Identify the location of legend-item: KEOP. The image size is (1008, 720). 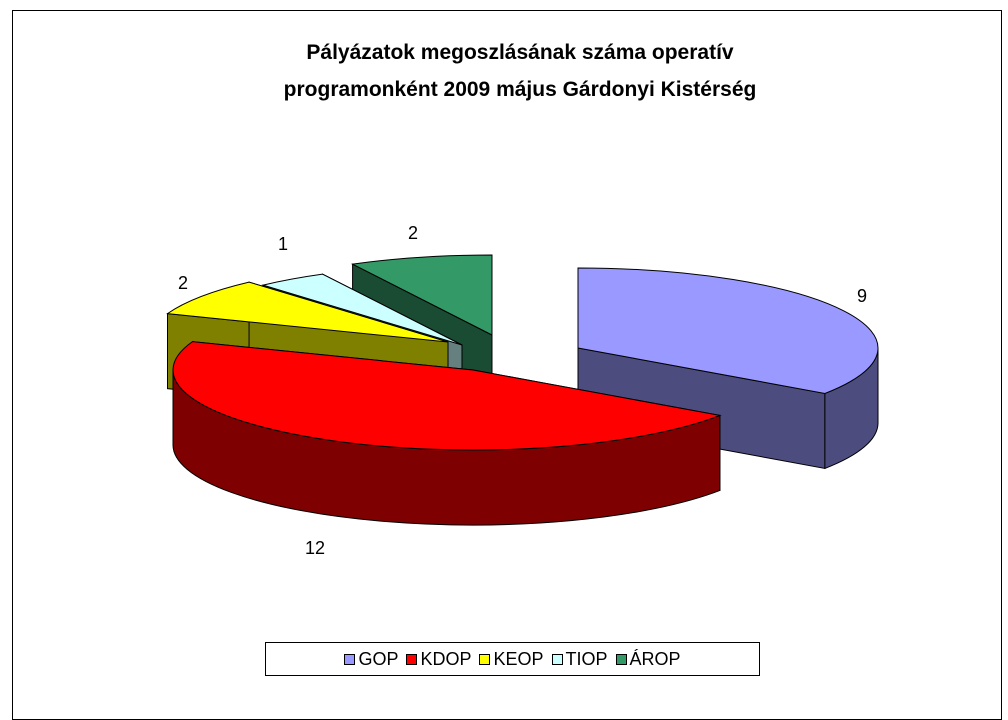
(511, 659).